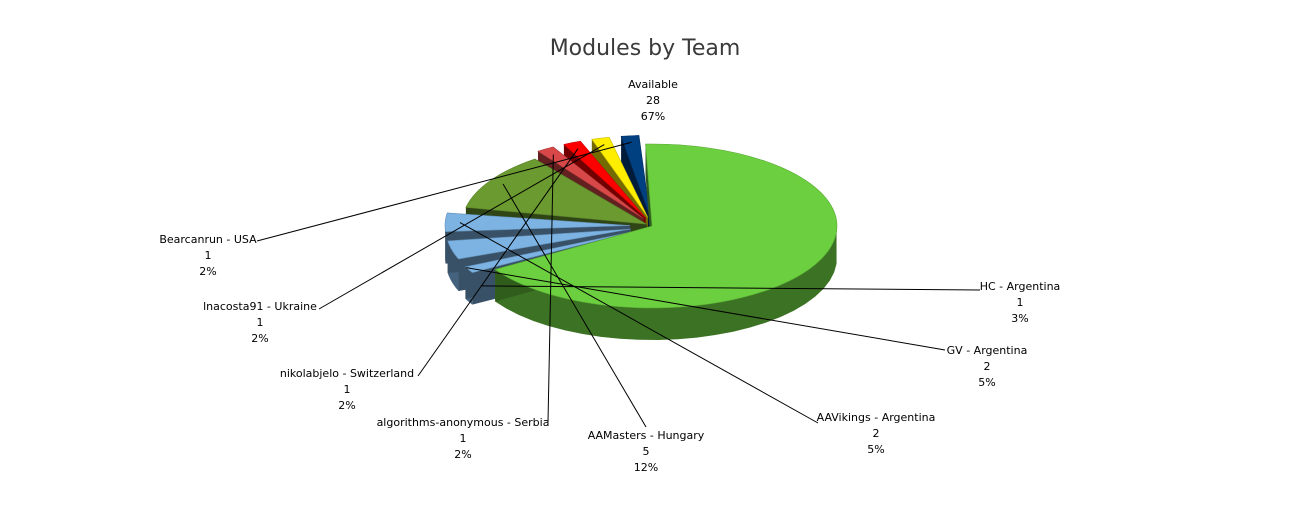  I want to click on slice-data-label: GV - Argentina 2 5%, so click(987, 366).